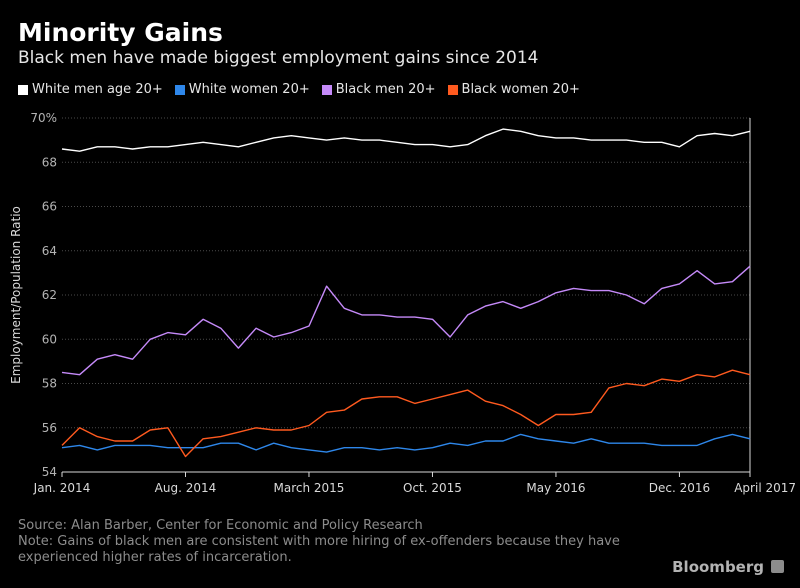 The image size is (800, 588). Describe the element at coordinates (49, 295) in the screenshot. I see `y-tick-label: 62` at that location.